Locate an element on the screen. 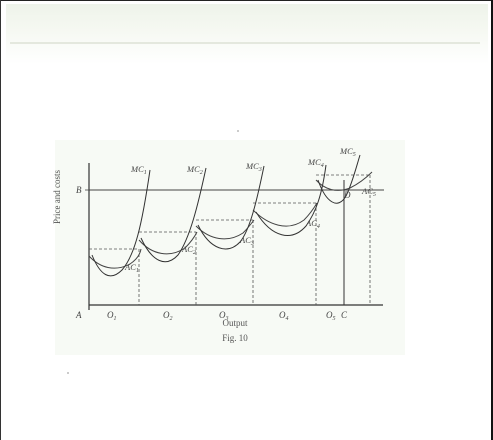 The width and height of the screenshot is (493, 440). ac-label-1: AC1 is located at coordinates (131, 268).